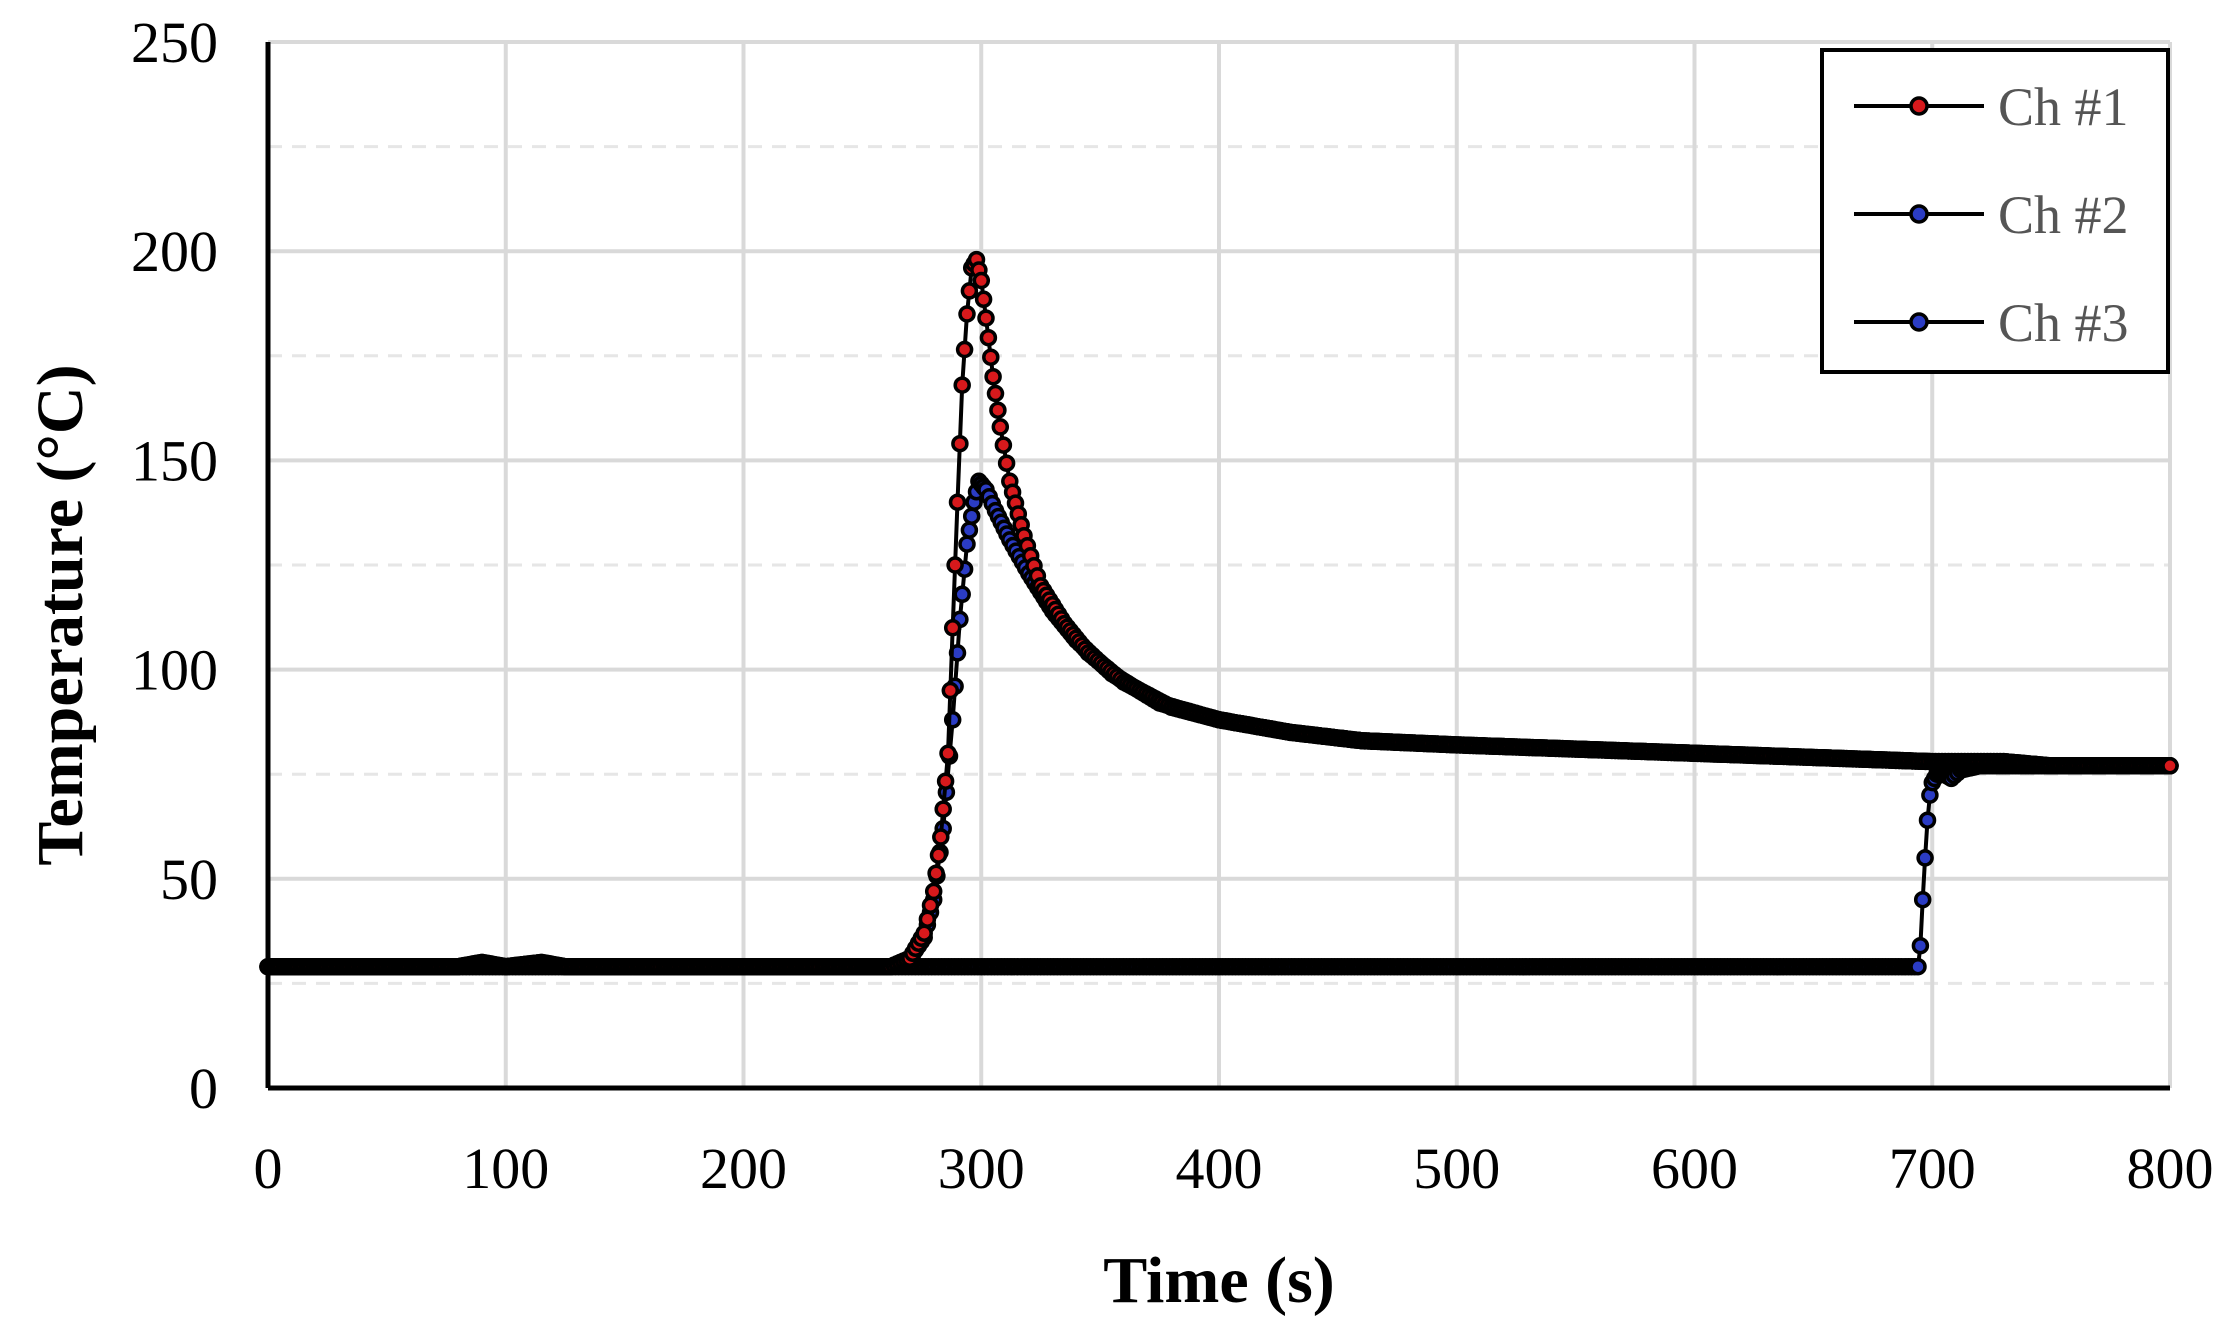 This screenshot has width=2230, height=1337. What do you see at coordinates (1991, 323) in the screenshot?
I see `legend-entry: Ch #3` at bounding box center [1991, 323].